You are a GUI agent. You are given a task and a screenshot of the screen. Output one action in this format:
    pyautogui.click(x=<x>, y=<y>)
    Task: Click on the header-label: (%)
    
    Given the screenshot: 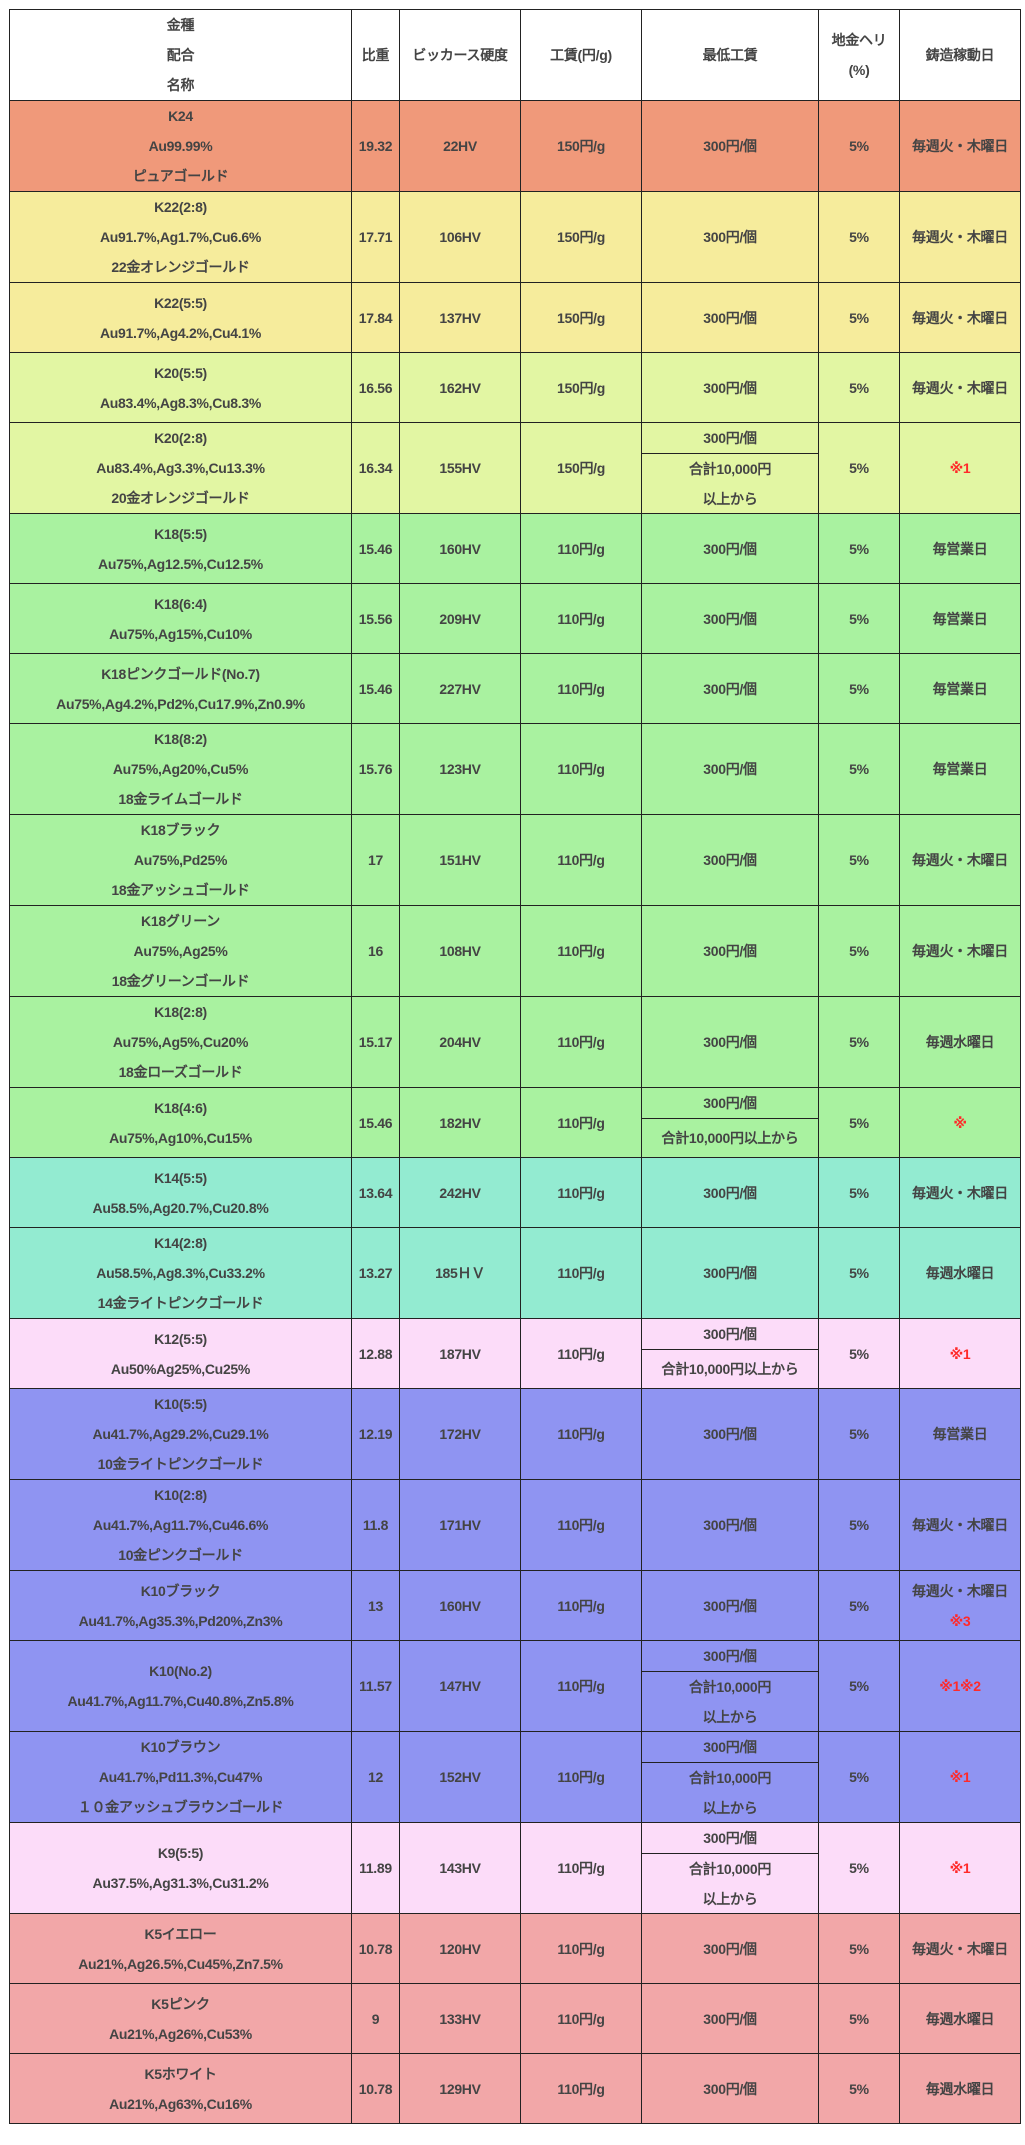 What is the action you would take?
    pyautogui.click(x=859, y=70)
    